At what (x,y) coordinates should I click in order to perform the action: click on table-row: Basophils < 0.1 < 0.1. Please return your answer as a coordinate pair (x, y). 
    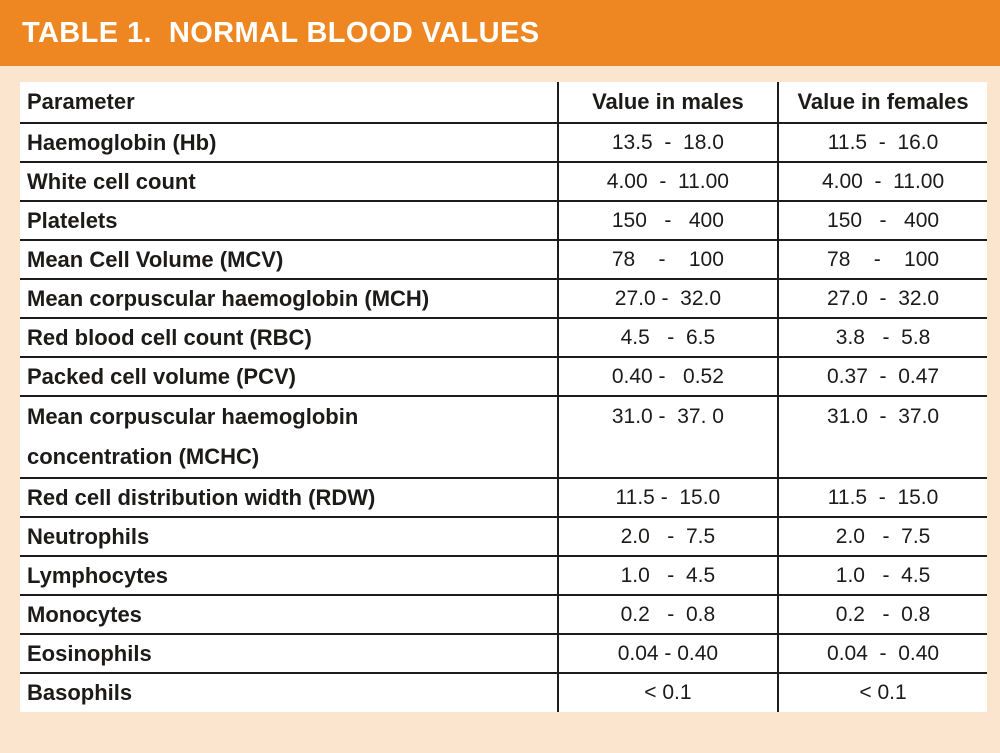
    Looking at the image, I should click on (503, 692).